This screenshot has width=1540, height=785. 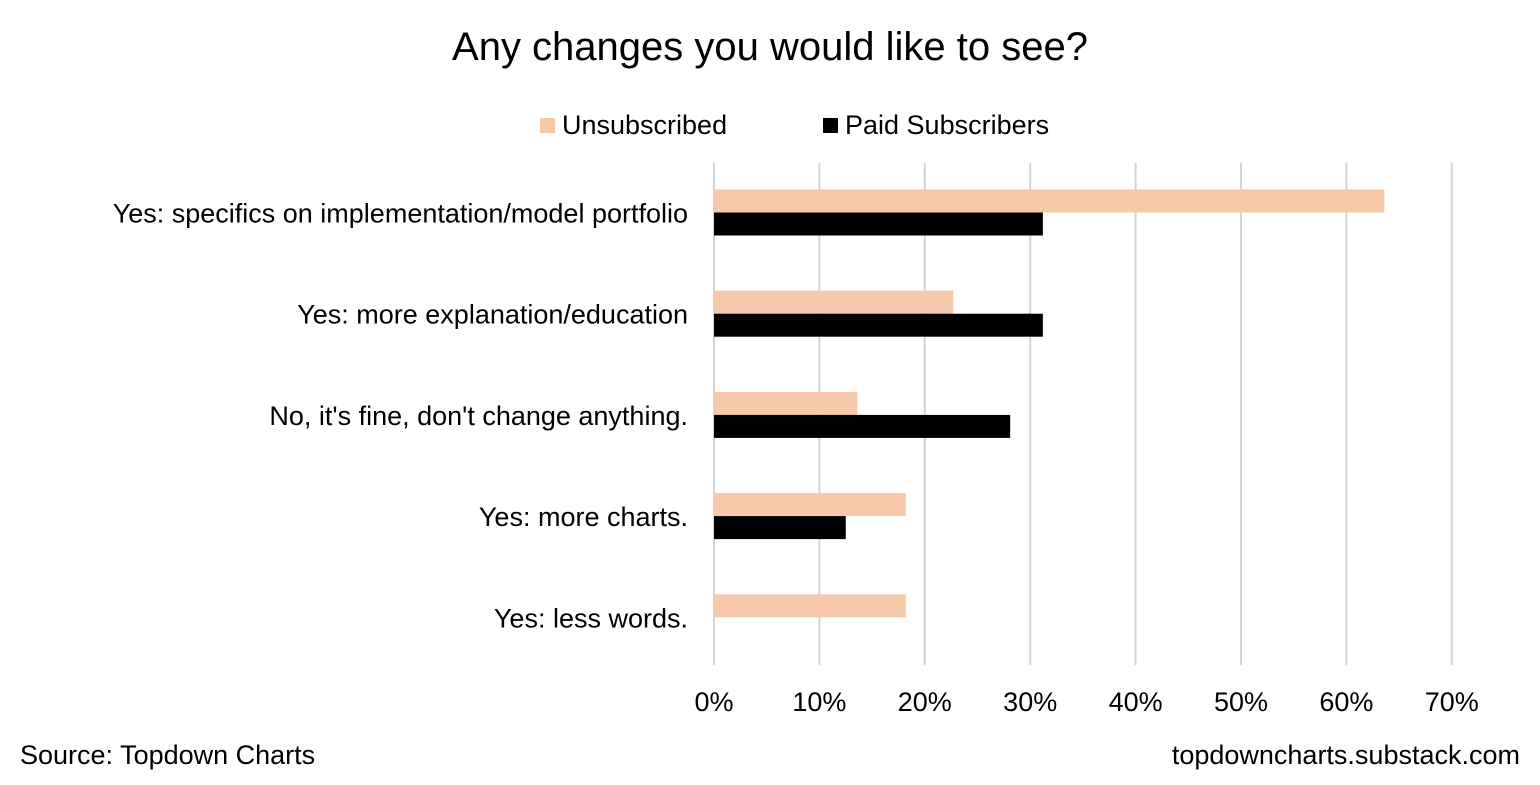 What do you see at coordinates (168, 755) in the screenshot?
I see `source-note: Source: Topdown Charts` at bounding box center [168, 755].